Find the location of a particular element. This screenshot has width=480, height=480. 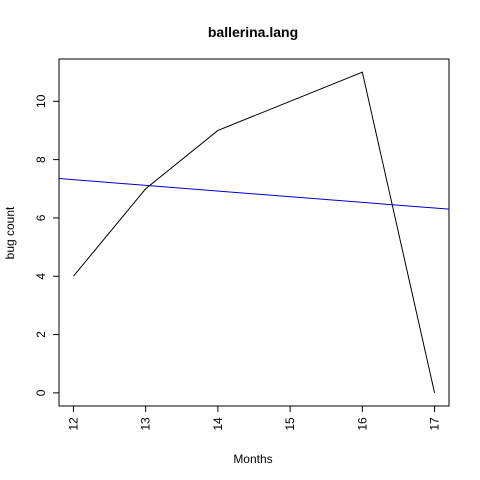

y-tick-label: 0 is located at coordinates (41, 392).